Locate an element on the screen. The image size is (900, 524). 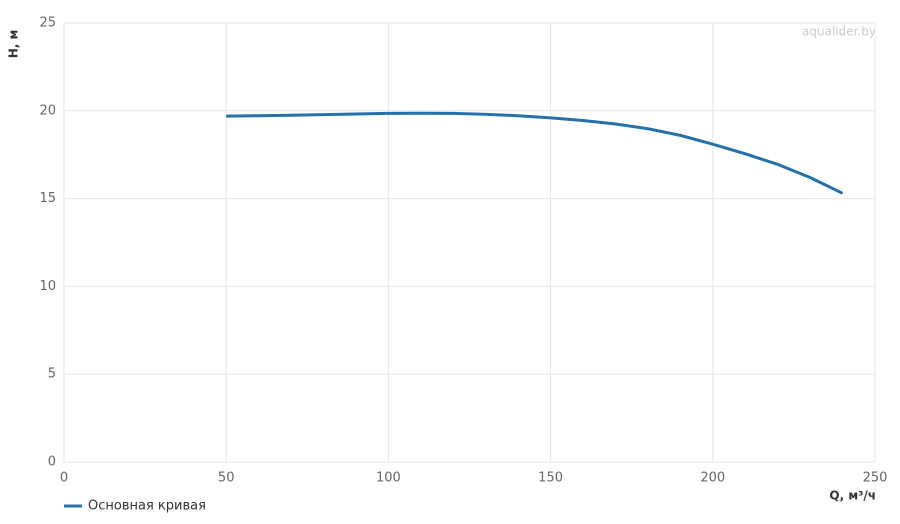
x-axis-label: Q, м³/ч is located at coordinates (852, 496).